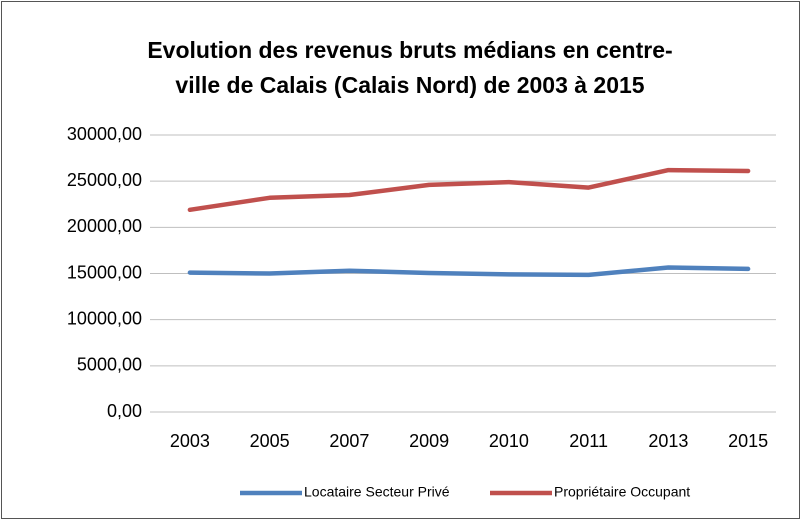  I want to click on legend-label: Propriétaire Occupant, so click(622, 492).